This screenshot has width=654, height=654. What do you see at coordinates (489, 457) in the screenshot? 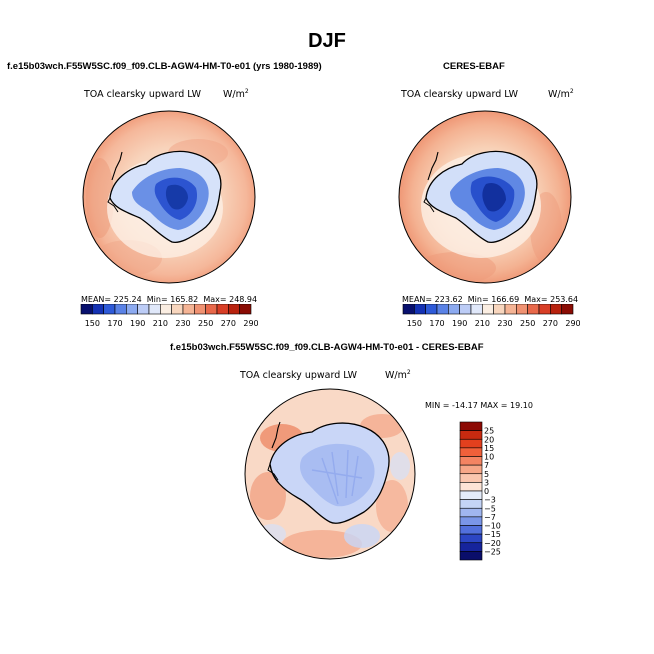
I see `colorbar-tick-label: 10` at bounding box center [489, 457].